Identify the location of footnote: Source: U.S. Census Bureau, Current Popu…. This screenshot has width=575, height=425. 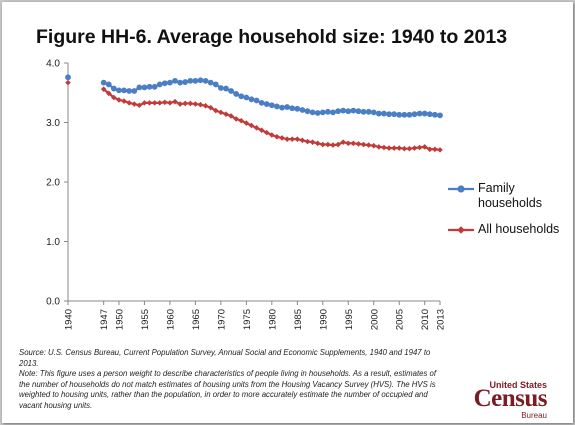
(229, 379).